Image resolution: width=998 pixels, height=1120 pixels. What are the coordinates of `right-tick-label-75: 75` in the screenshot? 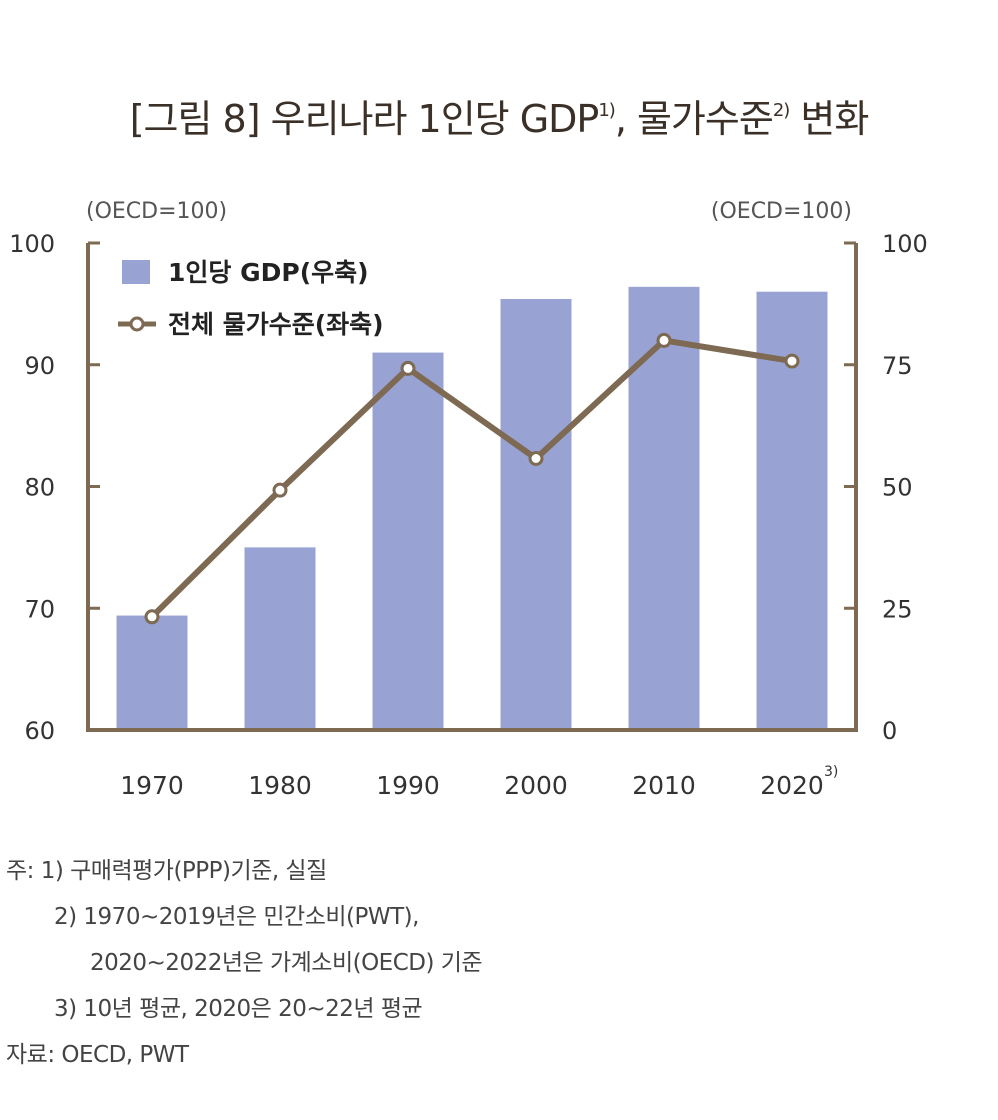 It's located at (897, 366).